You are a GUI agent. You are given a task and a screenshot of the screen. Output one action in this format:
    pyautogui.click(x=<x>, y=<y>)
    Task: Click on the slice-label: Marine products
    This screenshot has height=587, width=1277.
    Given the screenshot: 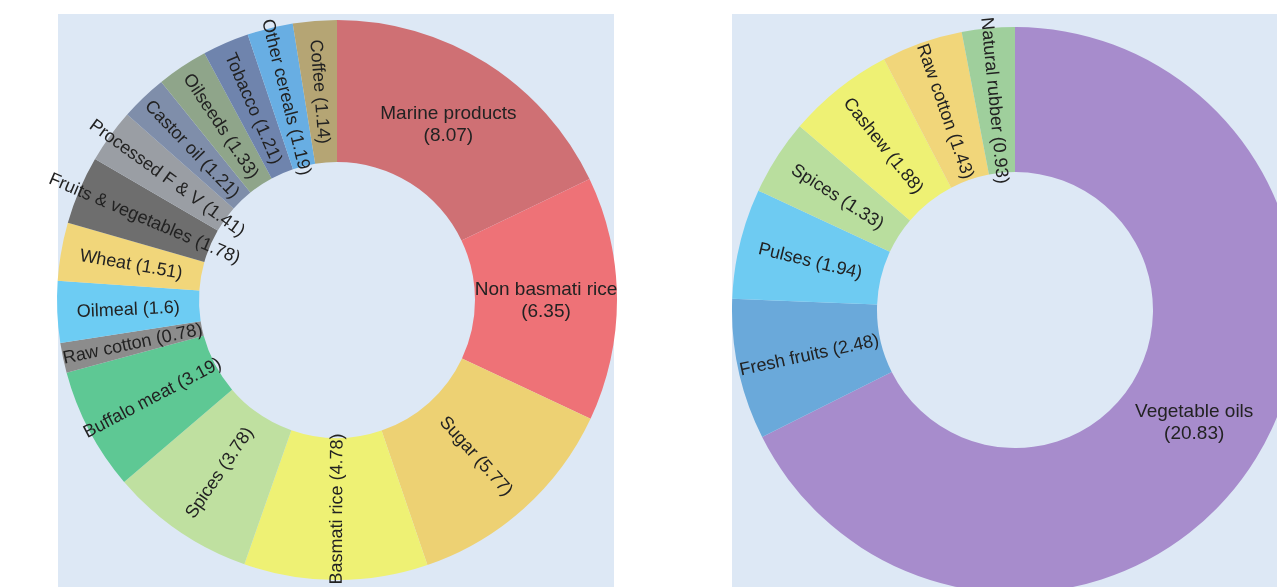 What is the action you would take?
    pyautogui.click(x=448, y=113)
    